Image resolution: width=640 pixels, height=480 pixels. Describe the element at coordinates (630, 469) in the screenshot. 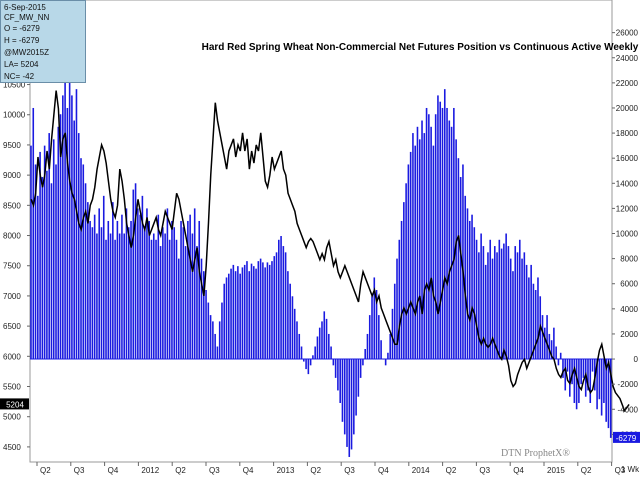

I see `x-edge-label: 1 Wk` at that location.